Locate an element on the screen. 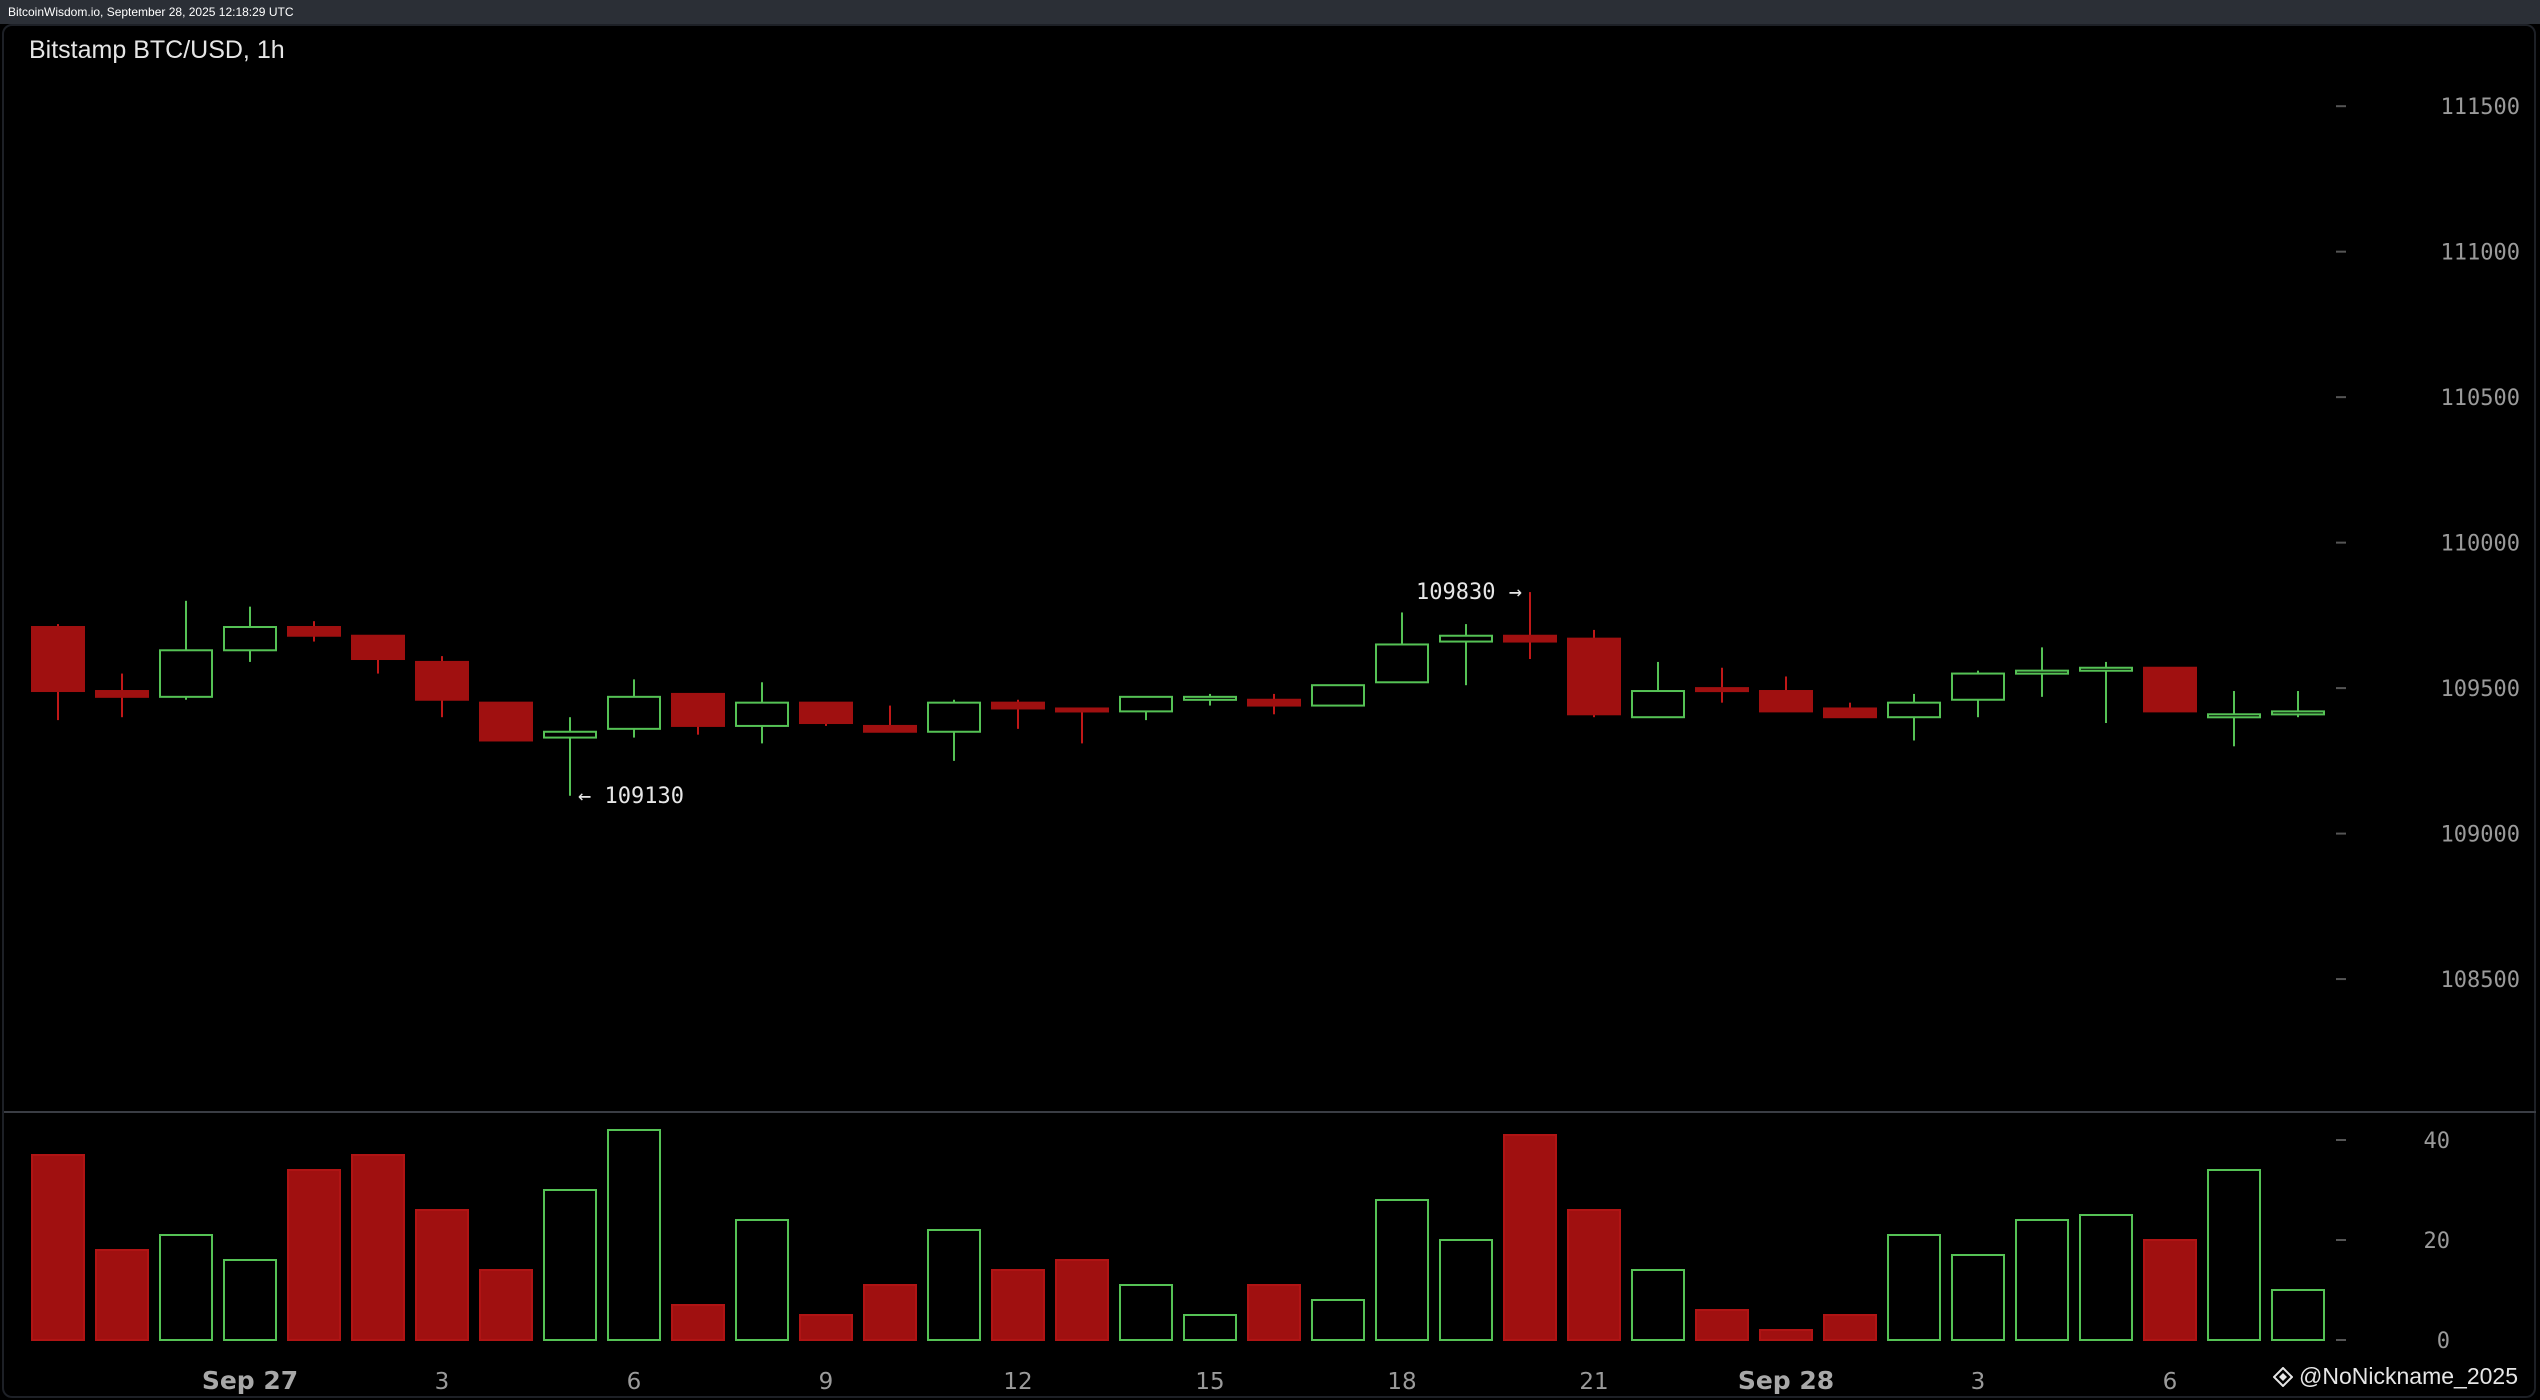 Image resolution: width=2540 pixels, height=1400 pixels. price-annotation: 109830 → is located at coordinates (1469, 592).